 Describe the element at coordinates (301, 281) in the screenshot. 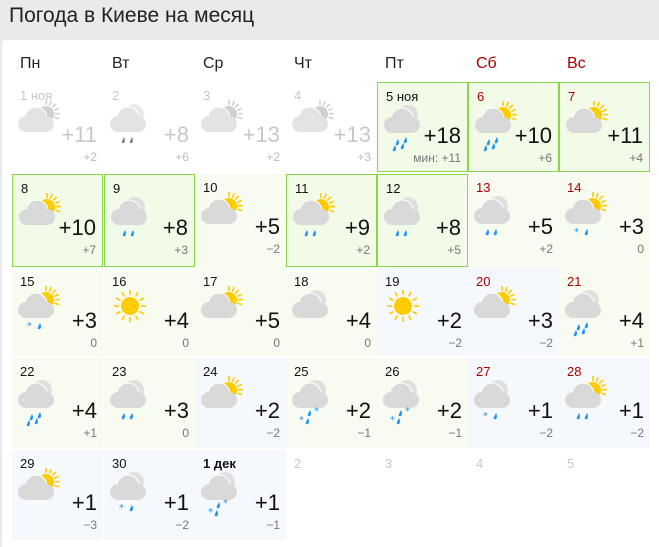

I see `day-date: 18` at that location.